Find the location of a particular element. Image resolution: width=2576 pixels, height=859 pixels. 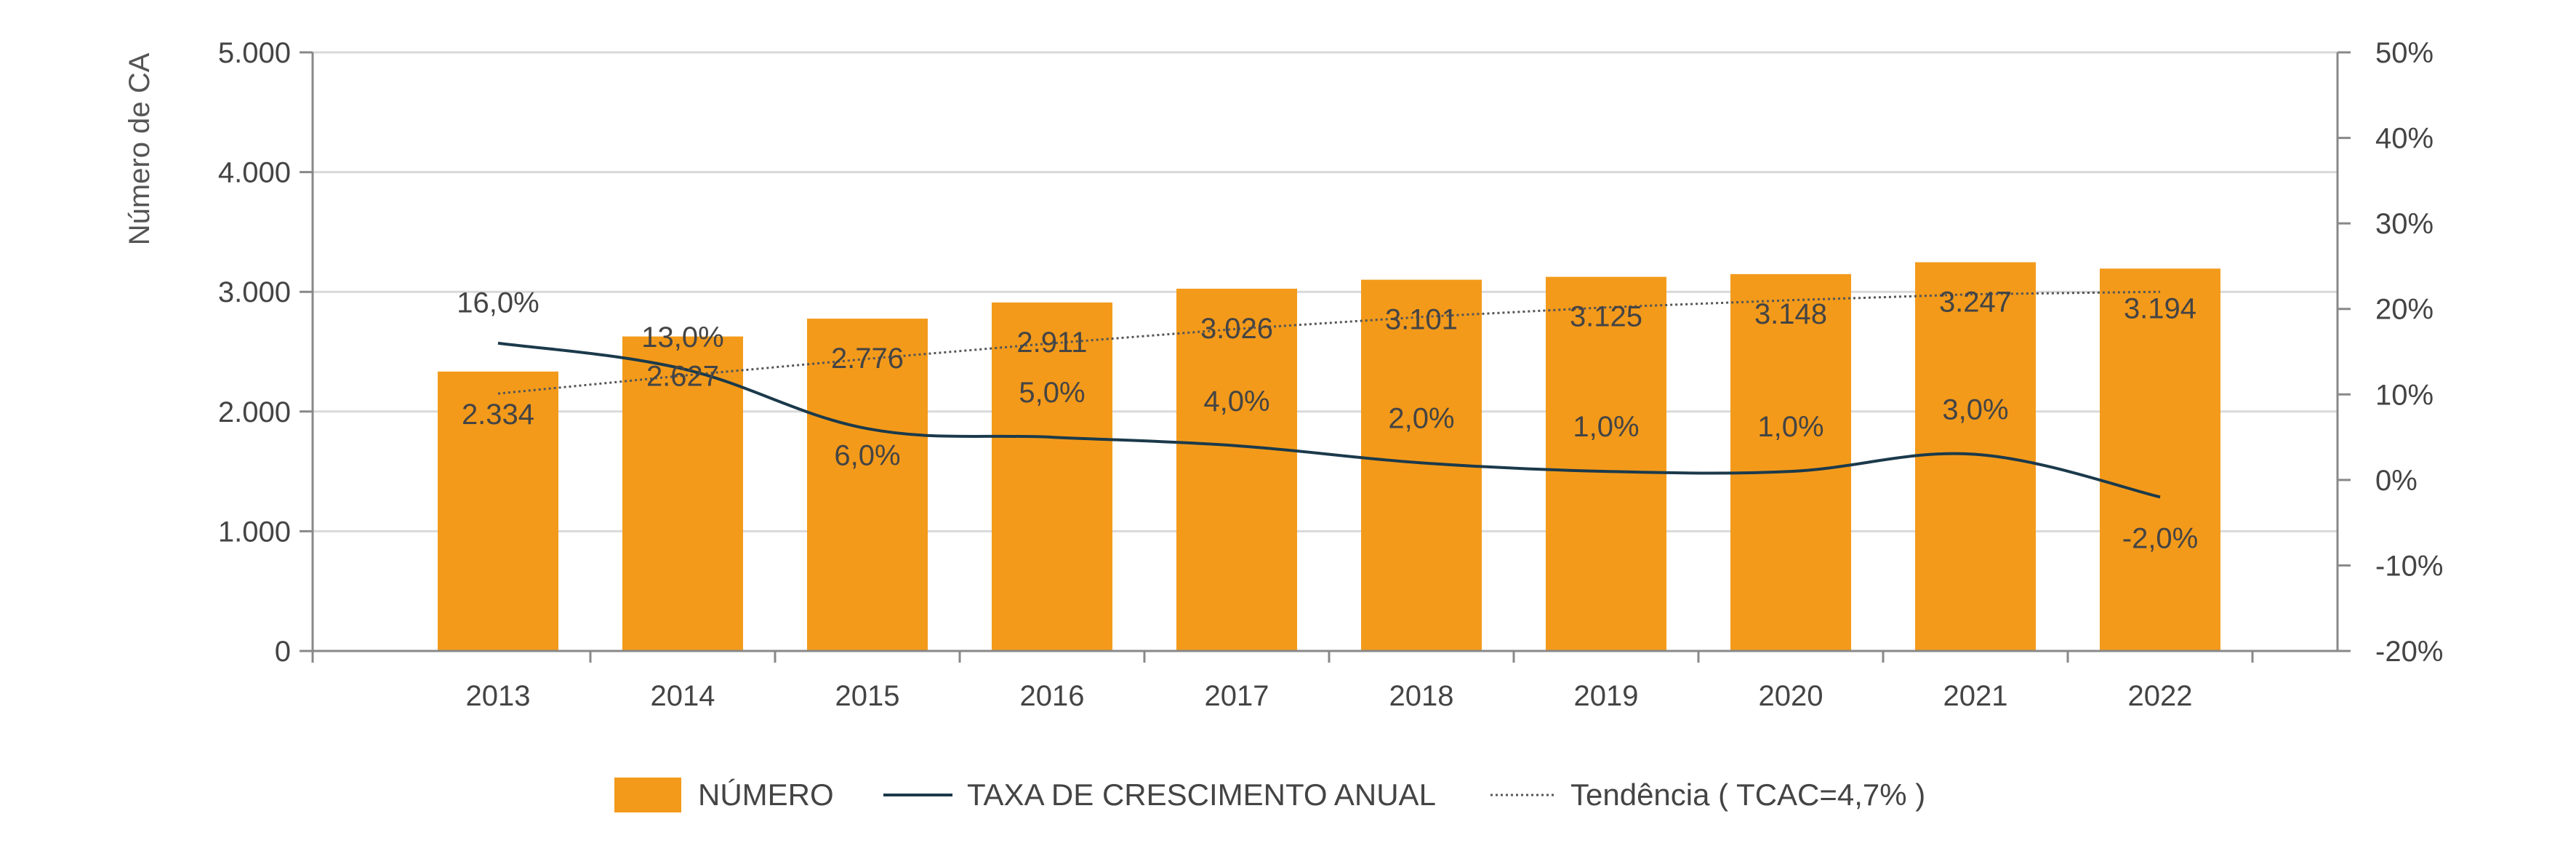

trend-series is located at coordinates (1329, 342).